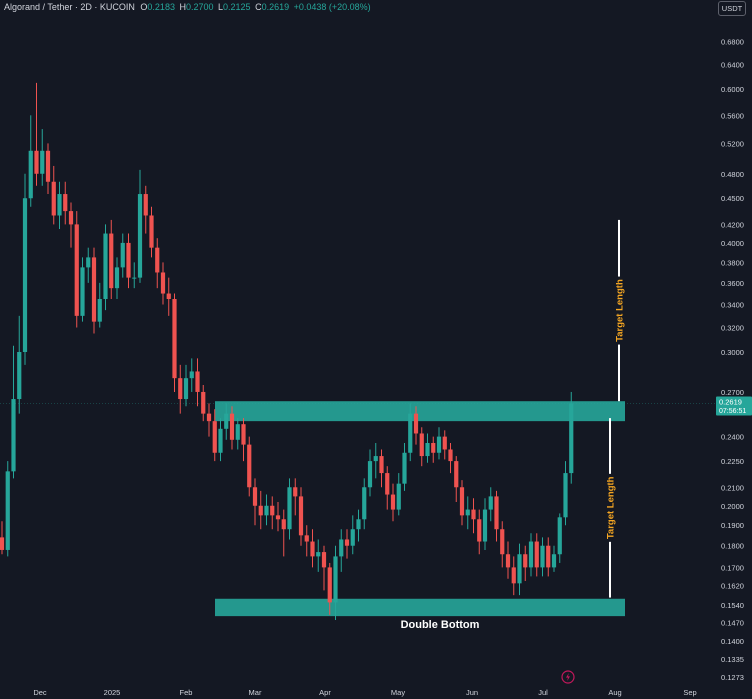 The width and height of the screenshot is (752, 699). Describe the element at coordinates (161, 7) in the screenshot. I see `open-value: 0.2183` at that location.